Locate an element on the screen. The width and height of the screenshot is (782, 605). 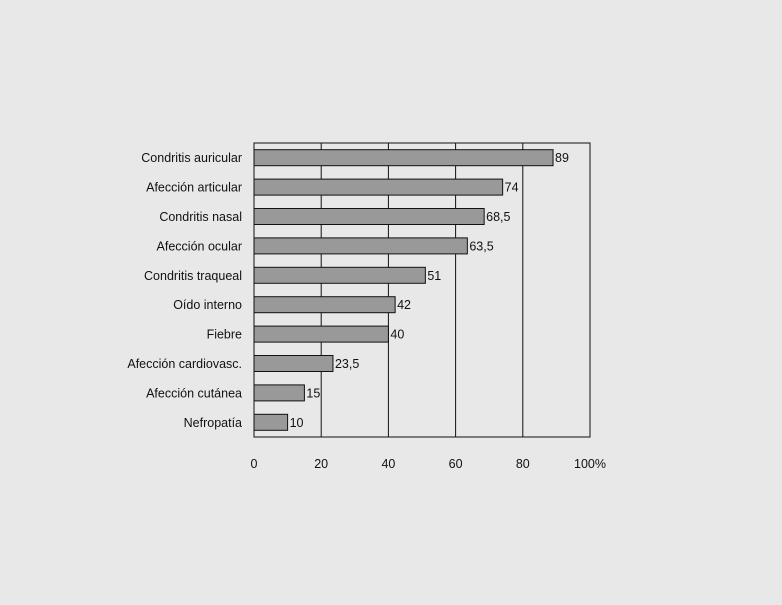
x-tick-label: 0 is located at coordinates (254, 464).